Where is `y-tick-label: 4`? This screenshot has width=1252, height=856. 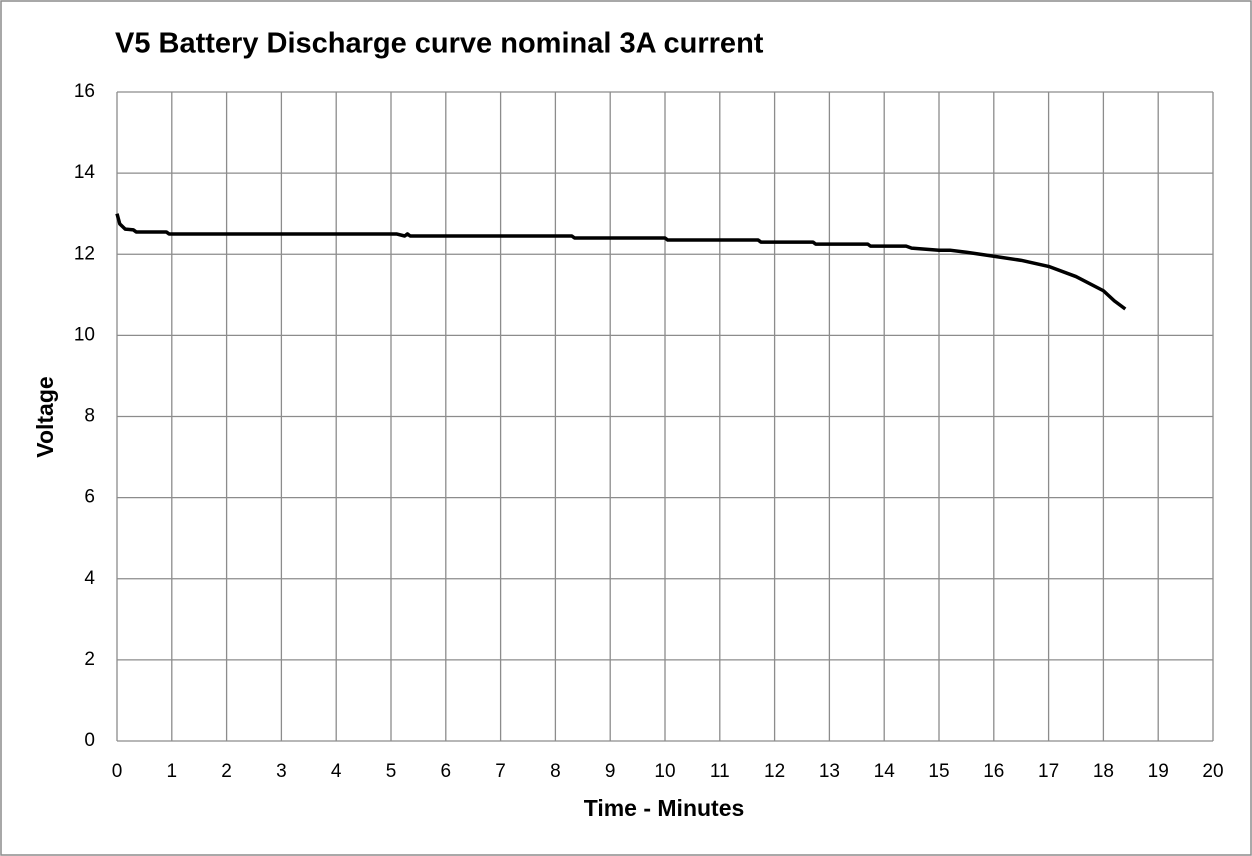
y-tick-label: 4 is located at coordinates (89, 578).